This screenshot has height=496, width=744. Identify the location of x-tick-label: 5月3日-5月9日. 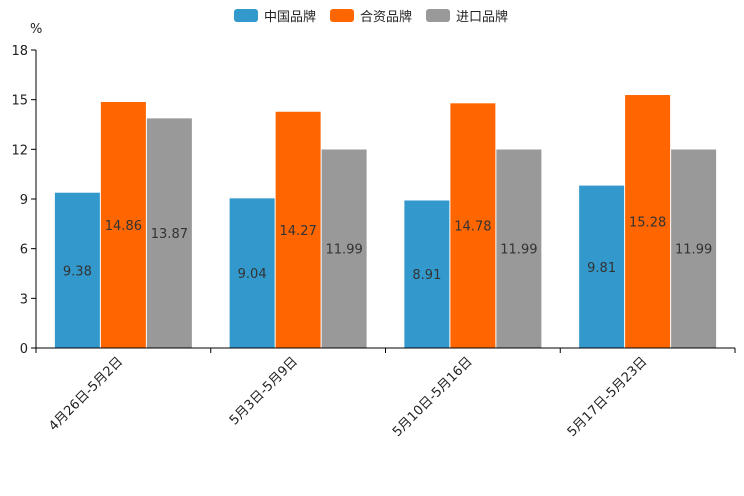
(264, 391).